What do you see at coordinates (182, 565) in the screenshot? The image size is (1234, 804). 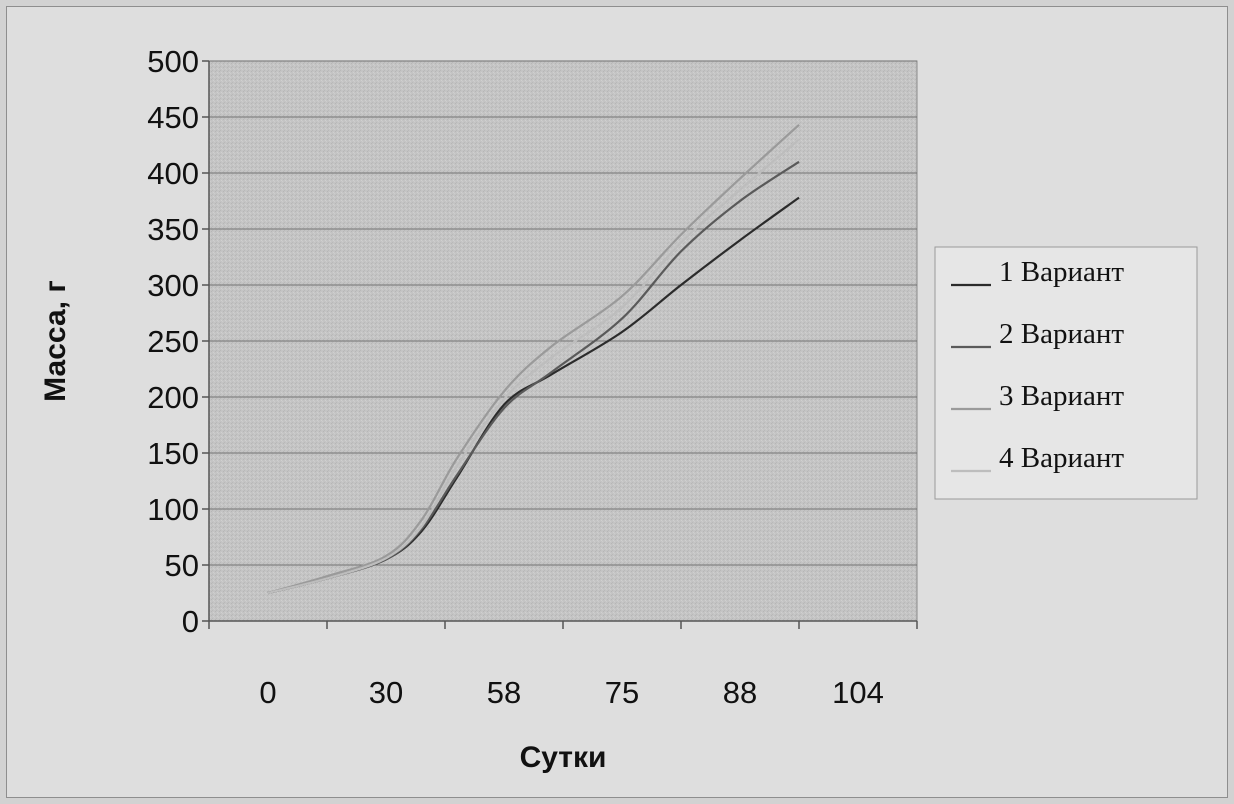 I see `y-tick-label: 50` at bounding box center [182, 565].